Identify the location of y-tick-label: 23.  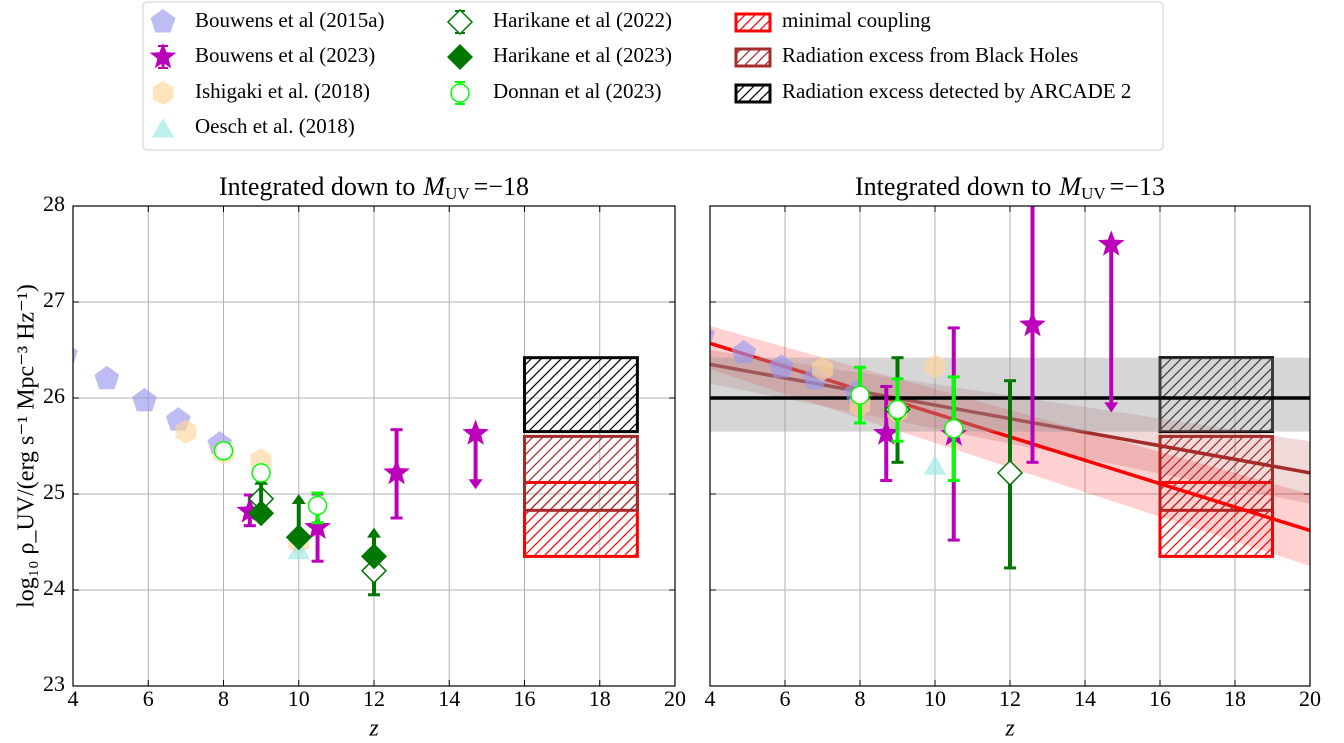
(54, 683).